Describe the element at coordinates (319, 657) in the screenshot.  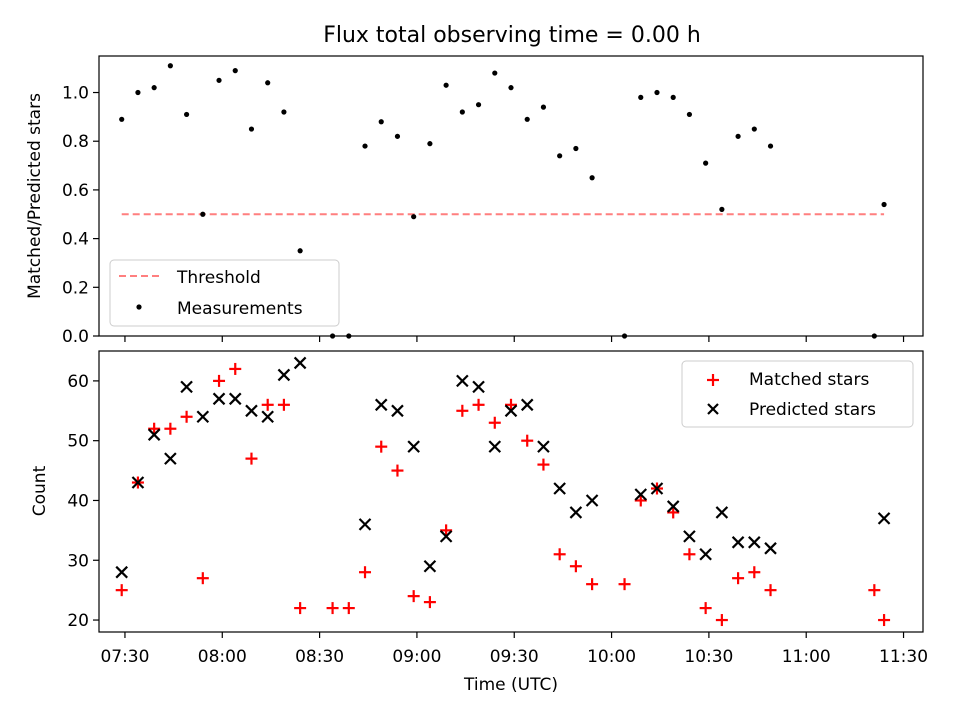
I see `x-tick-label: 08:30` at that location.